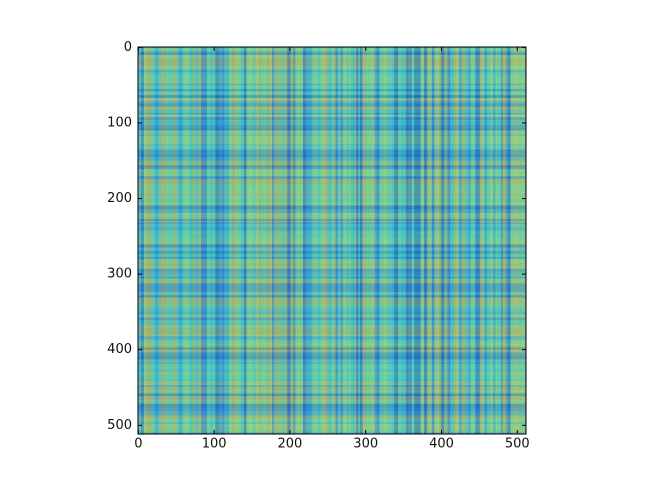  What do you see at coordinates (119, 198) in the screenshot?
I see `y-tick-label: 200` at bounding box center [119, 198].